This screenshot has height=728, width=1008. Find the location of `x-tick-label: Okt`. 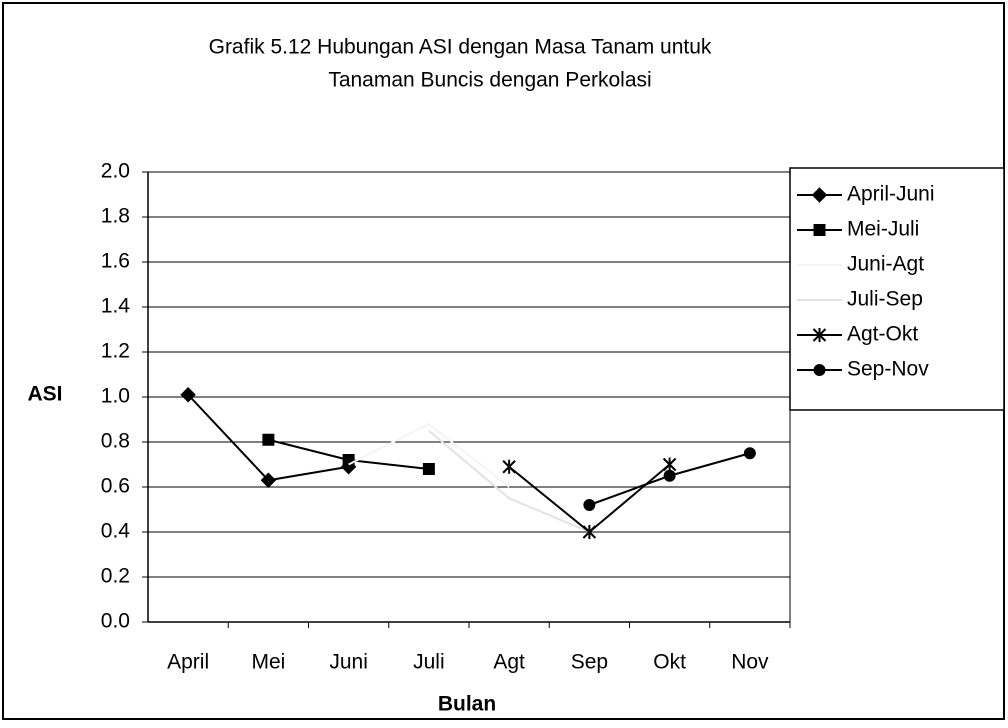

x-tick-label: Okt is located at coordinates (669, 662).